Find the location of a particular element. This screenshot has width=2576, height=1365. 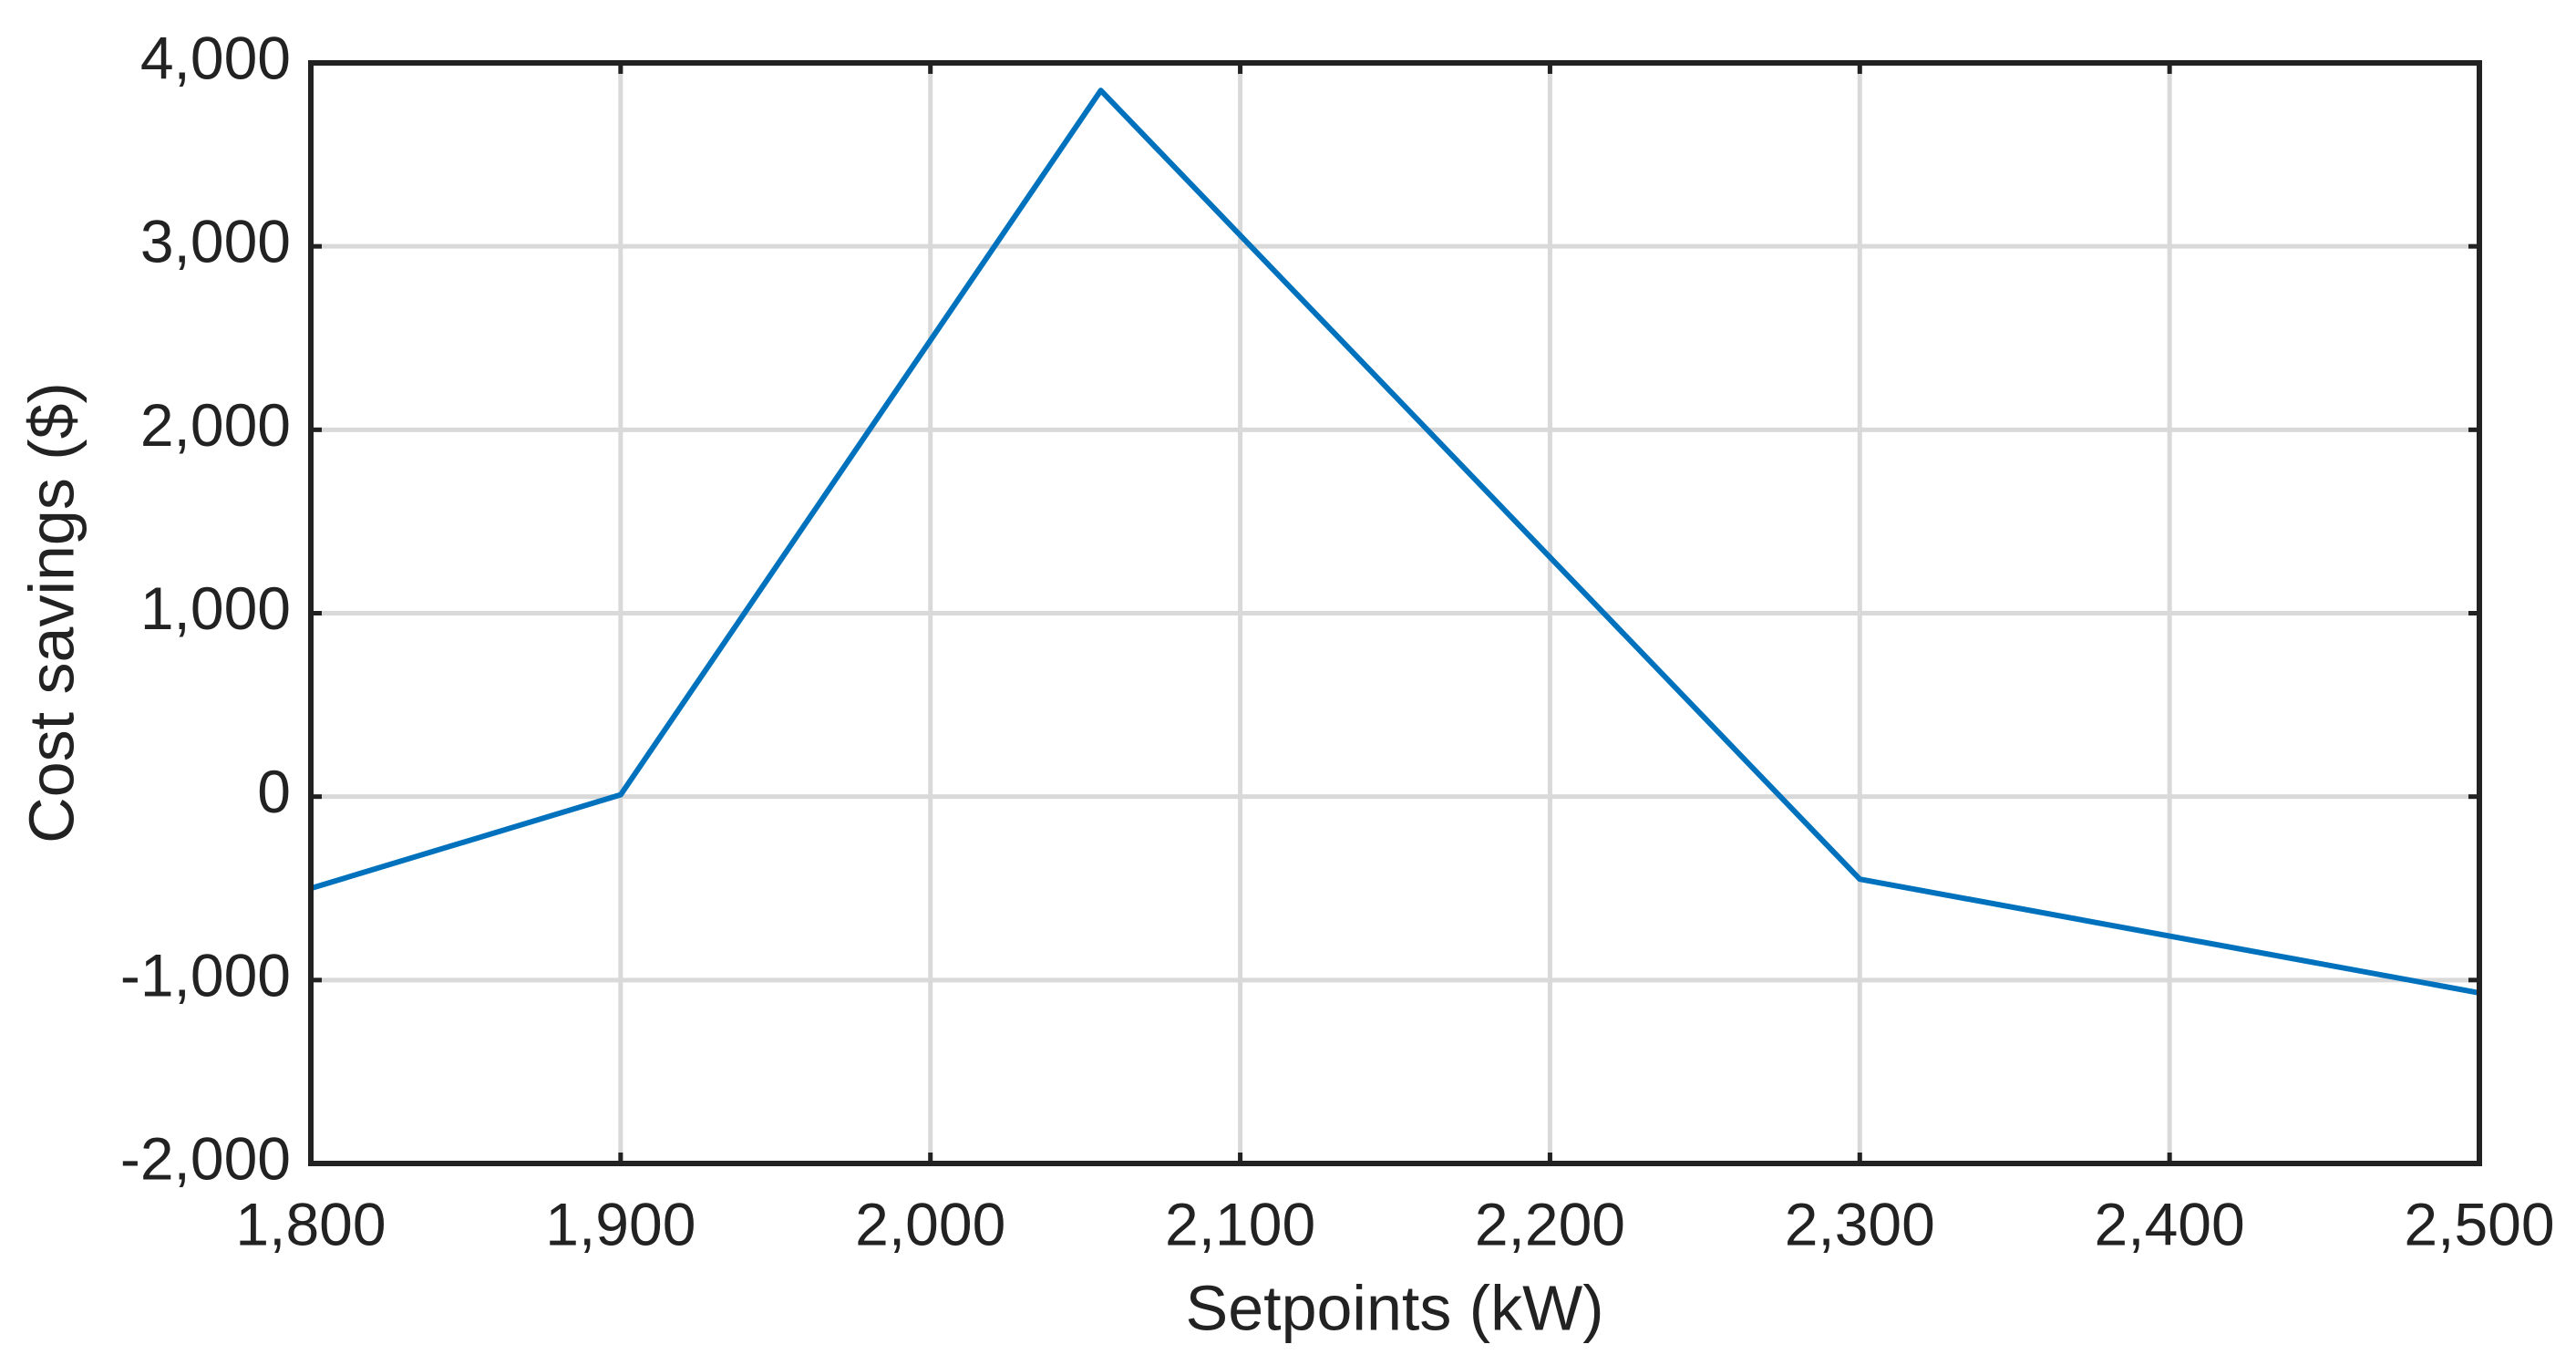

x-axis-label: Setpoints (kW) is located at coordinates (1395, 1308).